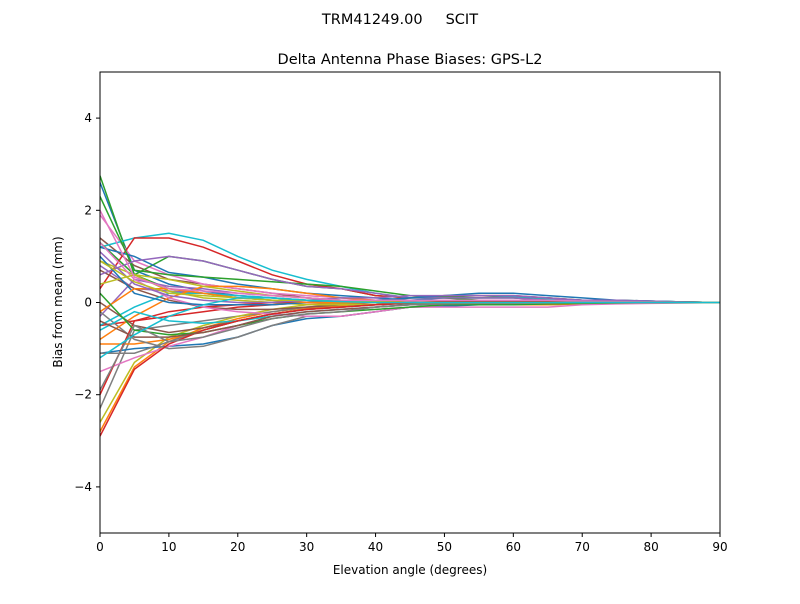  I want to click on series-line-s28, so click(410, 327).